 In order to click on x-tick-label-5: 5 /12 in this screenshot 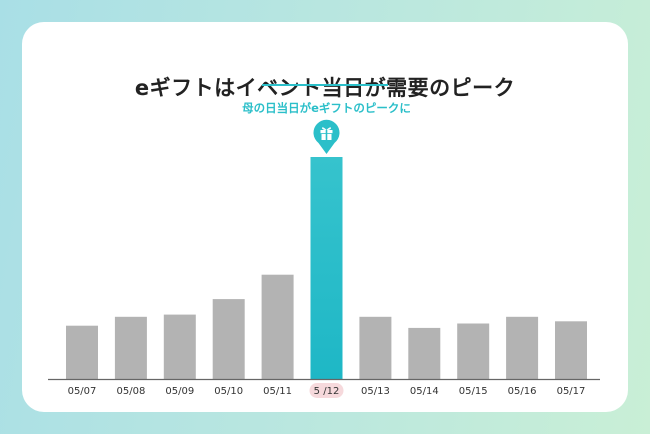, I will do `click(327, 391)`.